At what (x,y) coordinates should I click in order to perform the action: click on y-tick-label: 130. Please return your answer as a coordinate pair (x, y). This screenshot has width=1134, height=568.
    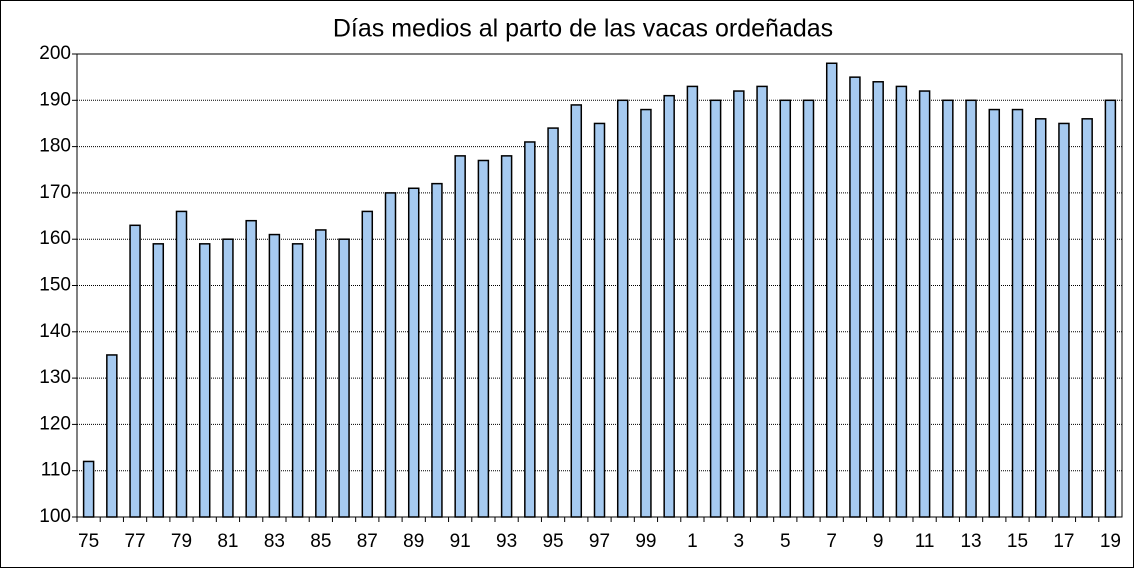
    Looking at the image, I should click on (55, 377).